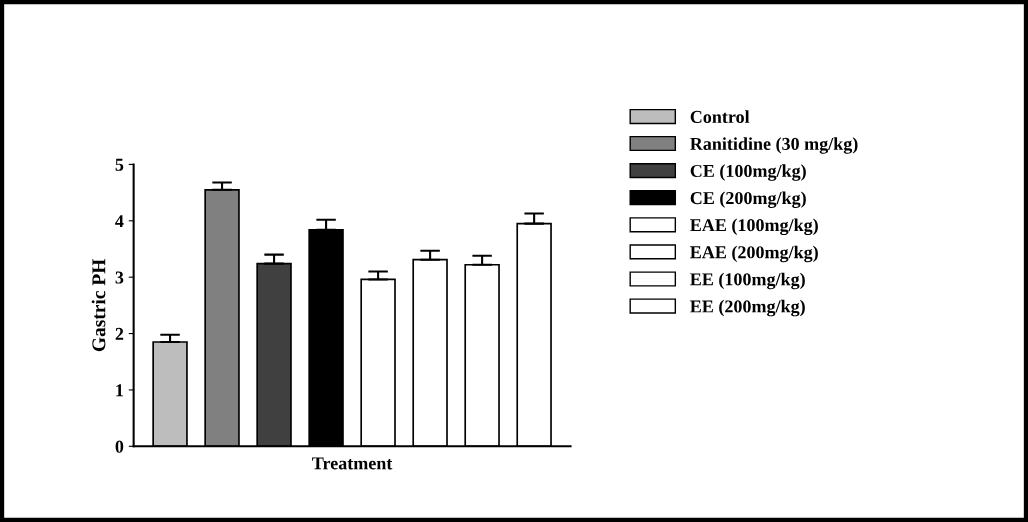 The image size is (1028, 522). Describe the element at coordinates (98, 305) in the screenshot. I see `y-axis-title: Gastric PH` at that location.